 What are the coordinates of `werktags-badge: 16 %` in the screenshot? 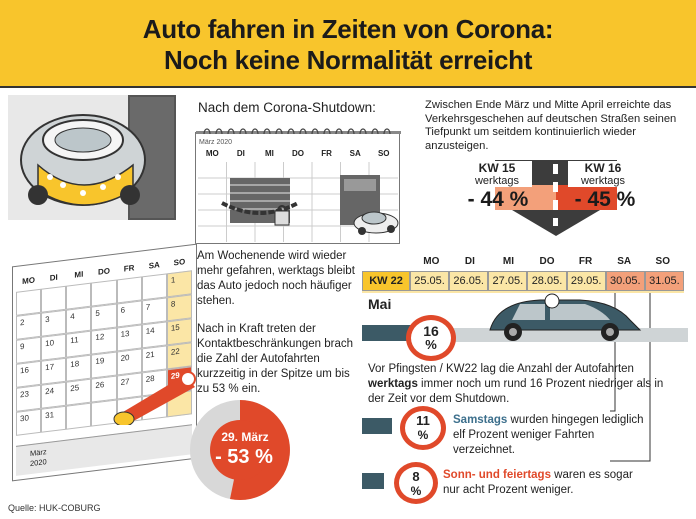 It's located at (431, 338).